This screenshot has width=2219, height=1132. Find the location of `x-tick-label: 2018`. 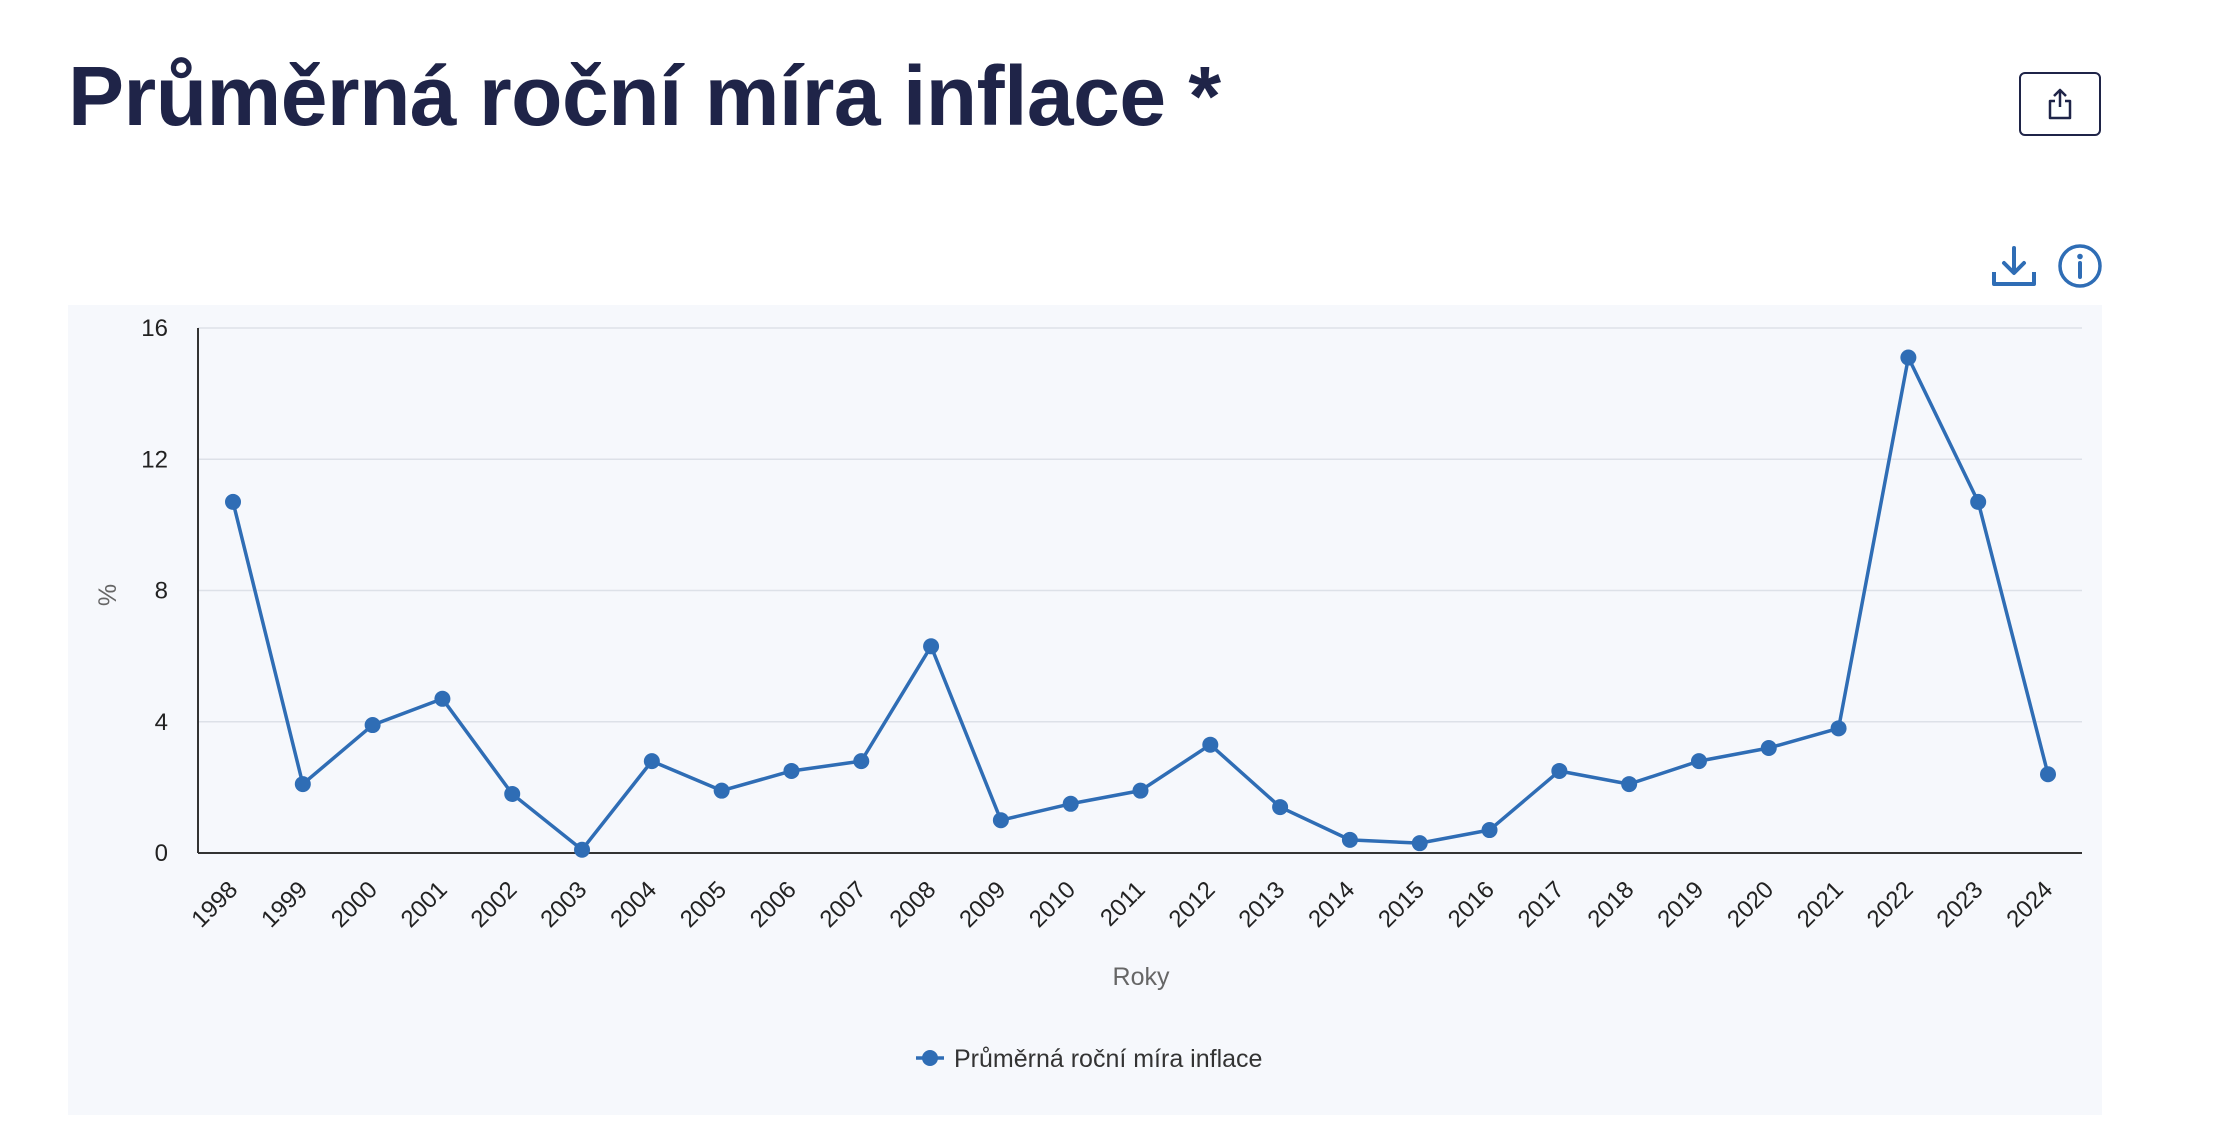

x-tick-label: 2018 is located at coordinates (1611, 904).